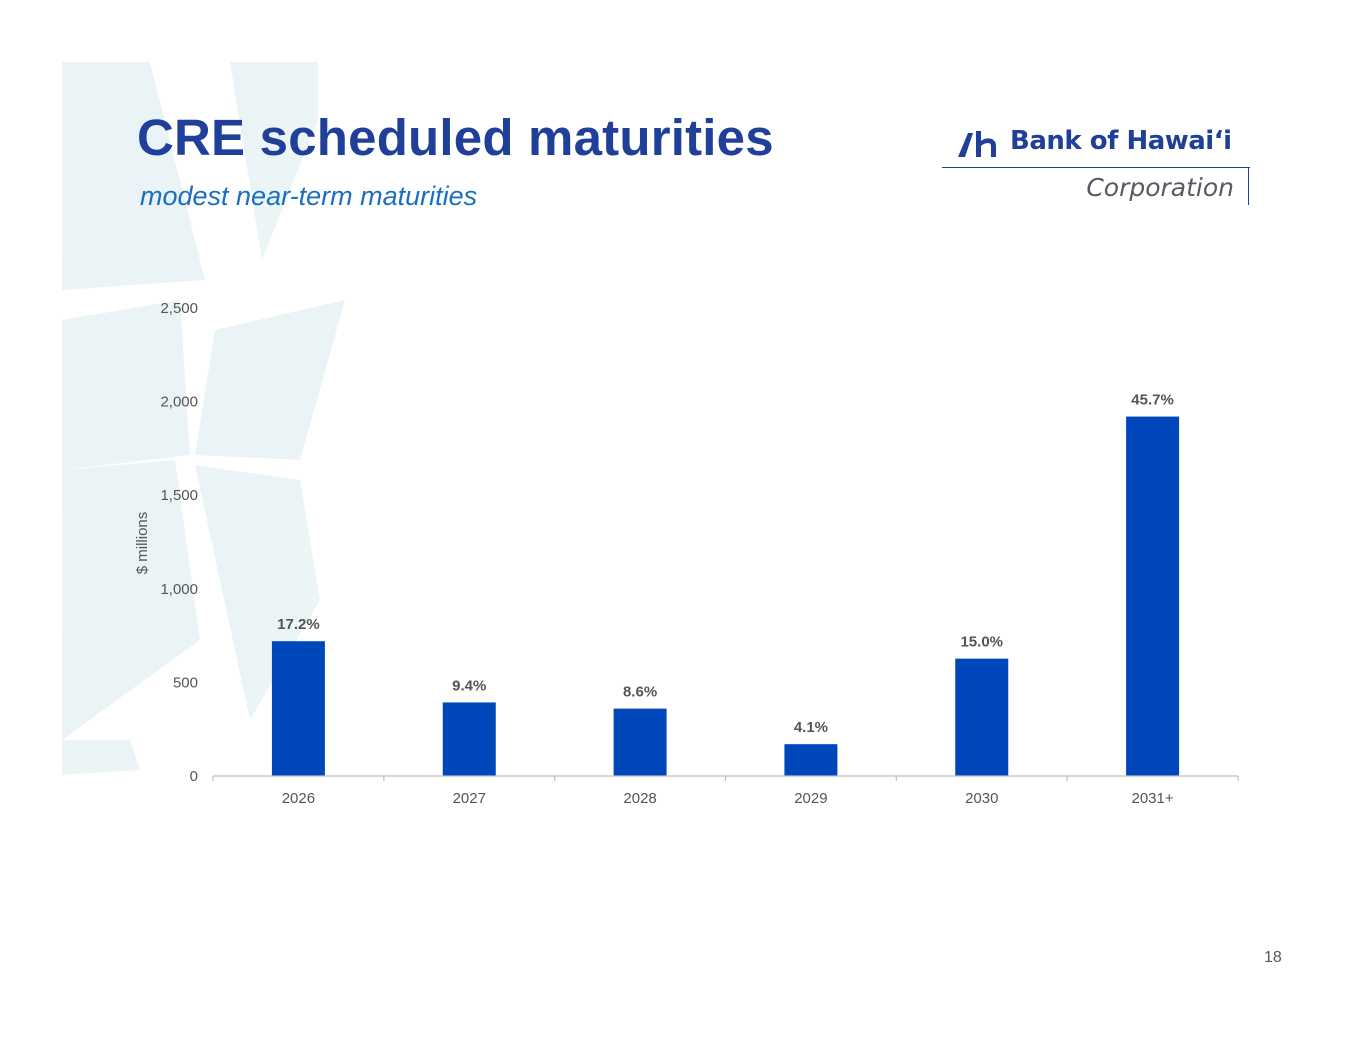 The height and width of the screenshot is (1055, 1365). What do you see at coordinates (298, 708) in the screenshot?
I see `bar-2026` at bounding box center [298, 708].